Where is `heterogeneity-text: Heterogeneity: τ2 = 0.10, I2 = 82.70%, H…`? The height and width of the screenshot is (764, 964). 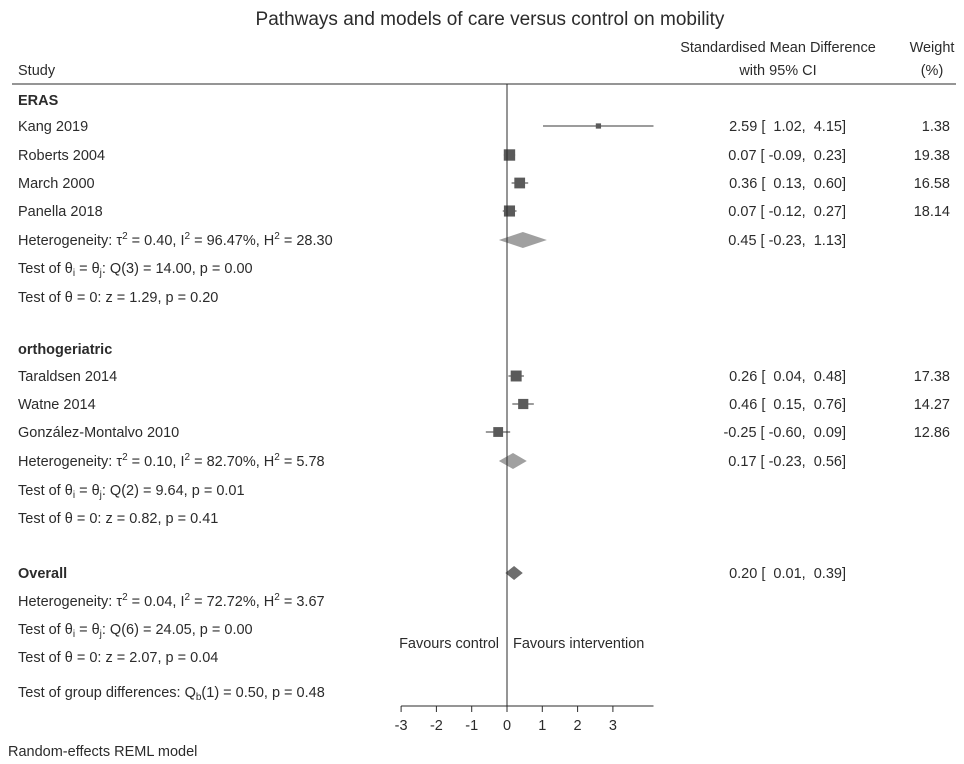
heterogeneity-text: Heterogeneity: τ2 = 0.10, I2 = 82.70%, H… is located at coordinates (171, 461).